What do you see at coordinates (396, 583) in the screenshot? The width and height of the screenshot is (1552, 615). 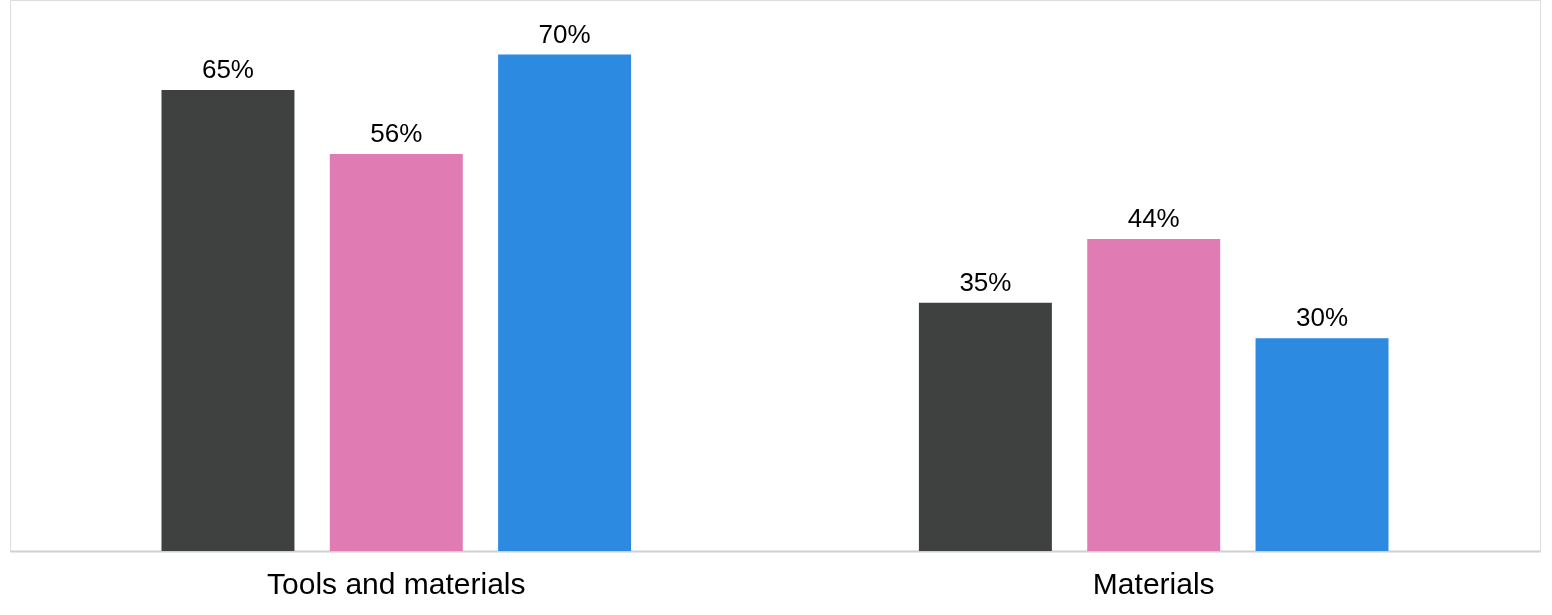 I see `x-tick-label: Tools and materials` at bounding box center [396, 583].